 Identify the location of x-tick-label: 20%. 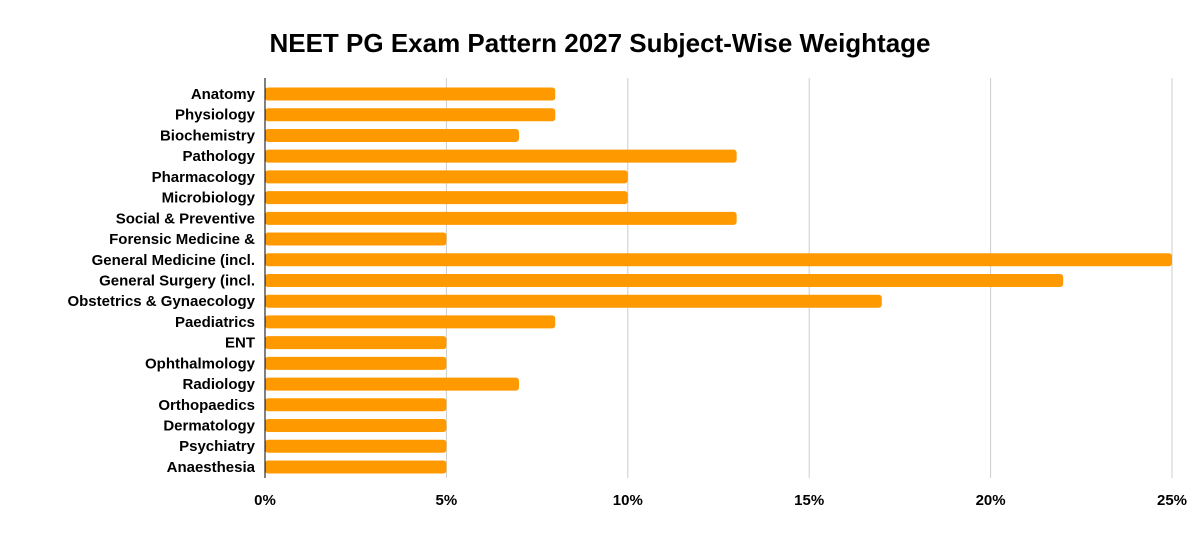
(991, 500).